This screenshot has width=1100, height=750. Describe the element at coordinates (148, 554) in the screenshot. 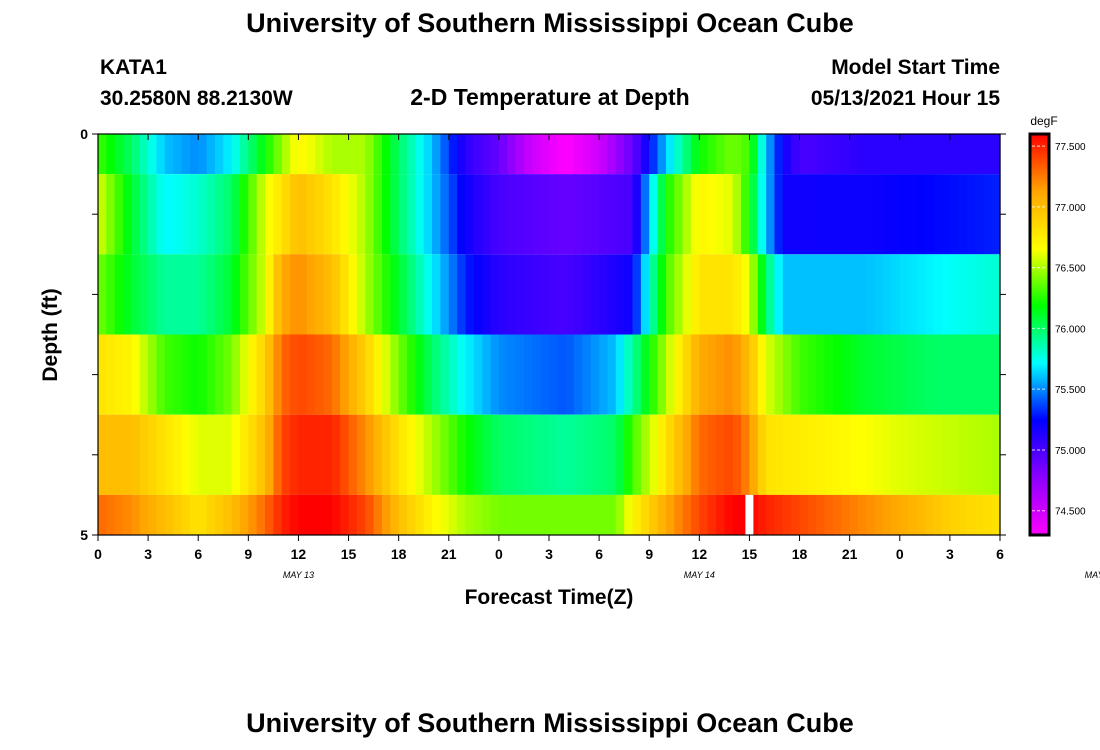

I see `x-tick-label: 3` at that location.